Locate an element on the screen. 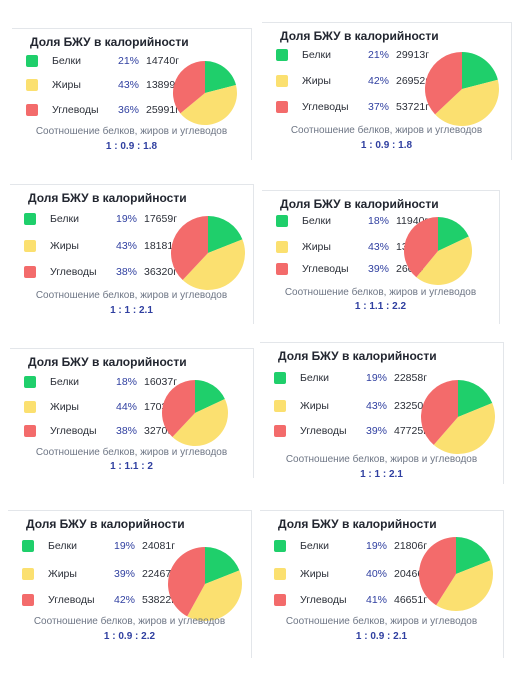 The height and width of the screenshot is (680, 515). legend-row-belki: Белки 18% 16037г is located at coordinates (101, 383).